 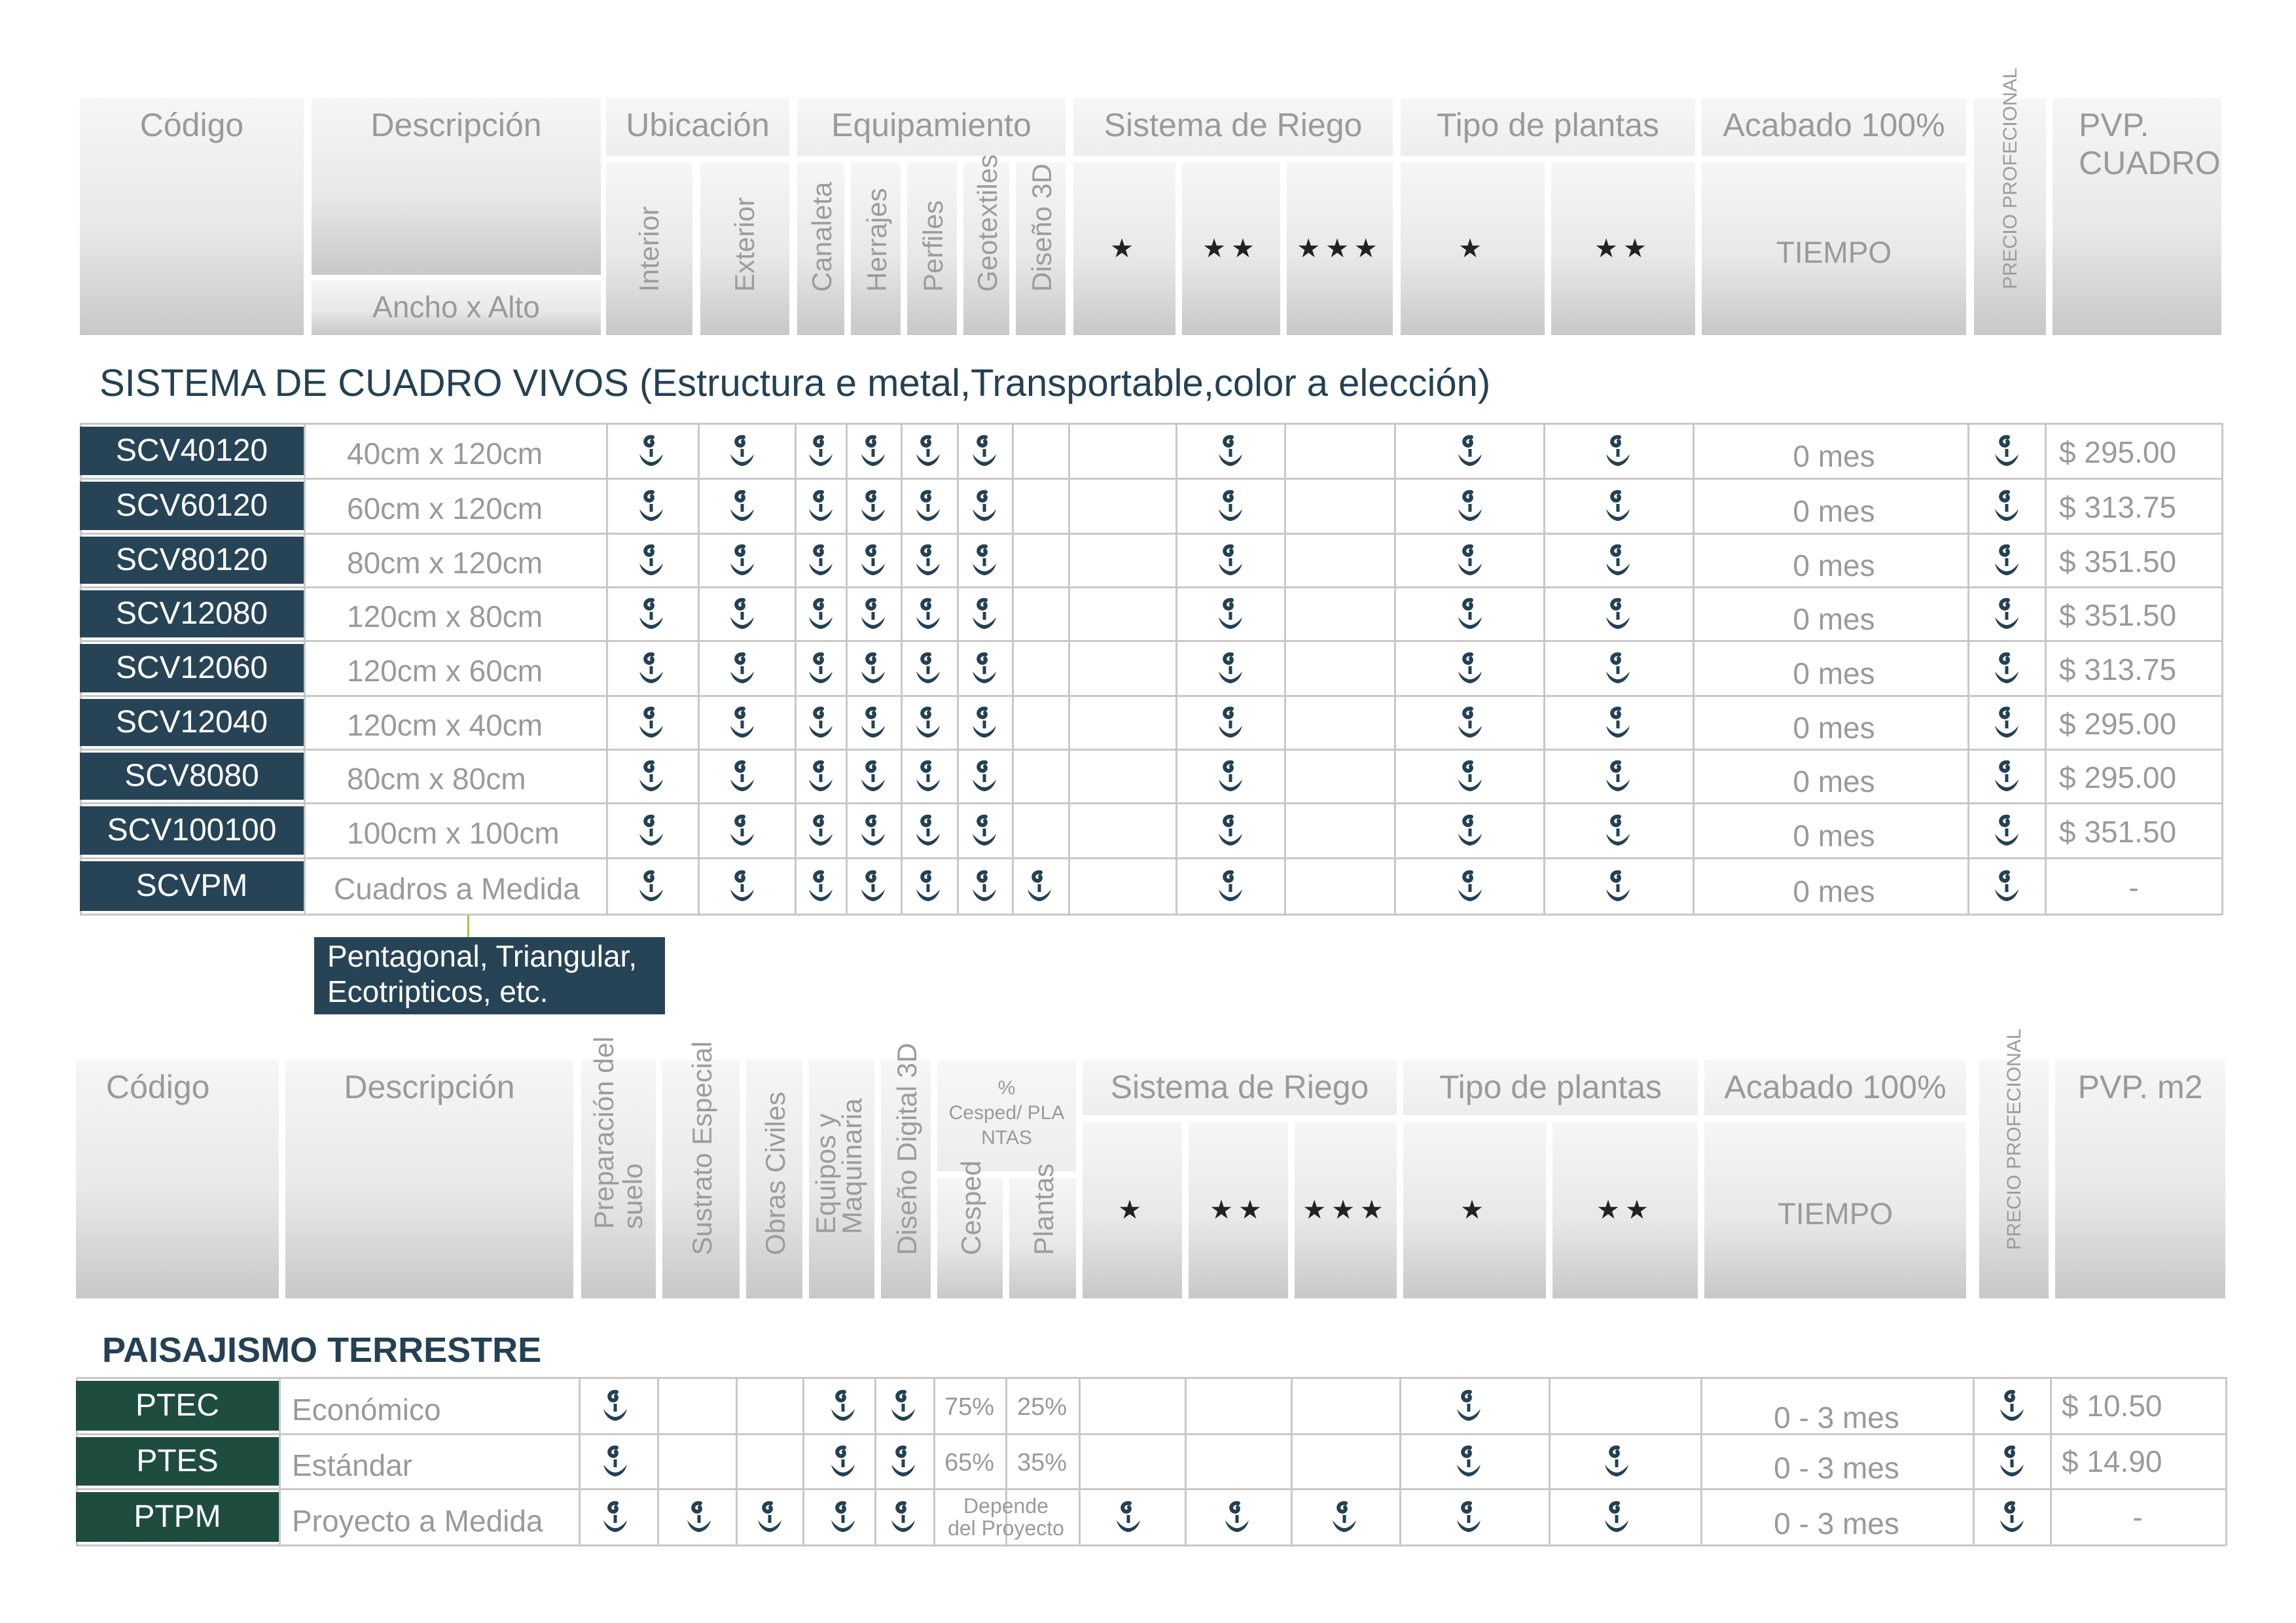 What do you see at coordinates (1006, 1138) in the screenshot?
I see `header2-cp-line3: NTAS` at bounding box center [1006, 1138].